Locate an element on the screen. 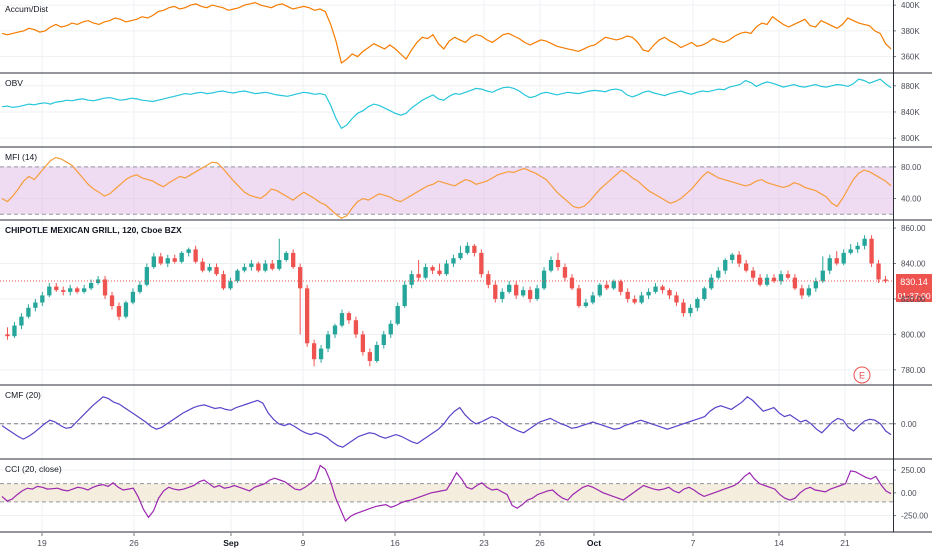 This screenshot has width=932, height=555. pane-obv: OBV 880K 840K 800K is located at coordinates (460, 110).